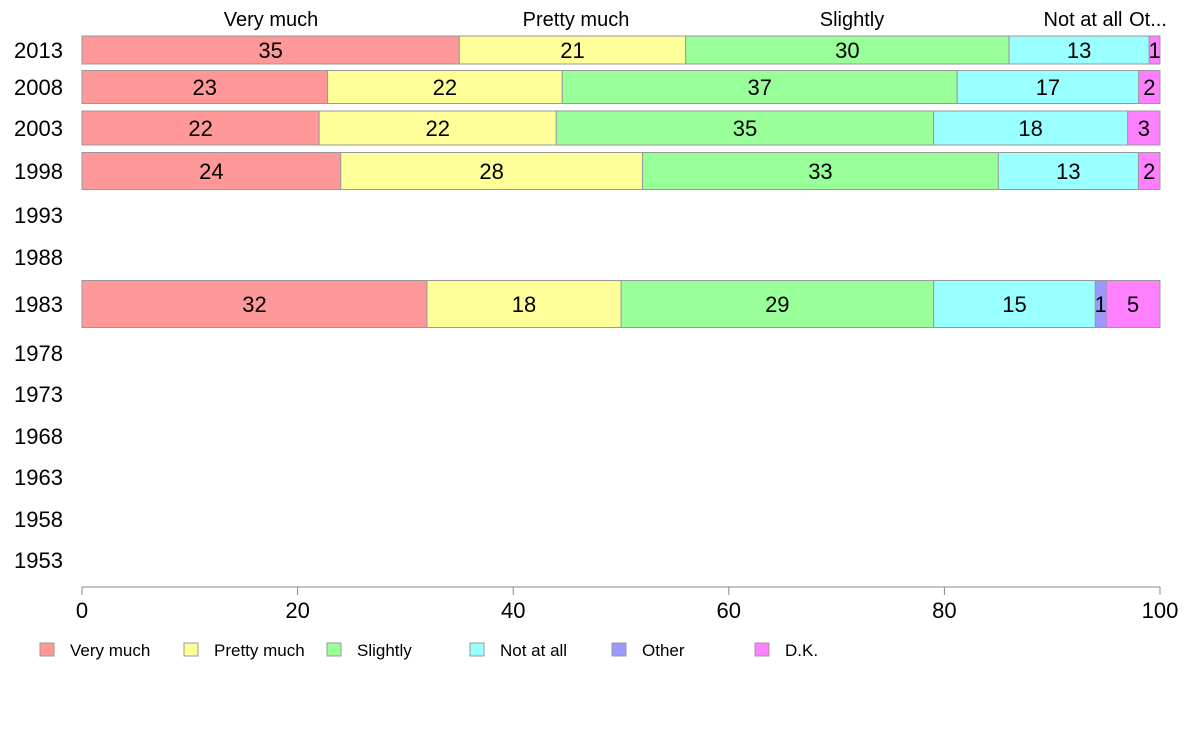  What do you see at coordinates (852, 20) in the screenshot?
I see `column-header: Slightly` at bounding box center [852, 20].